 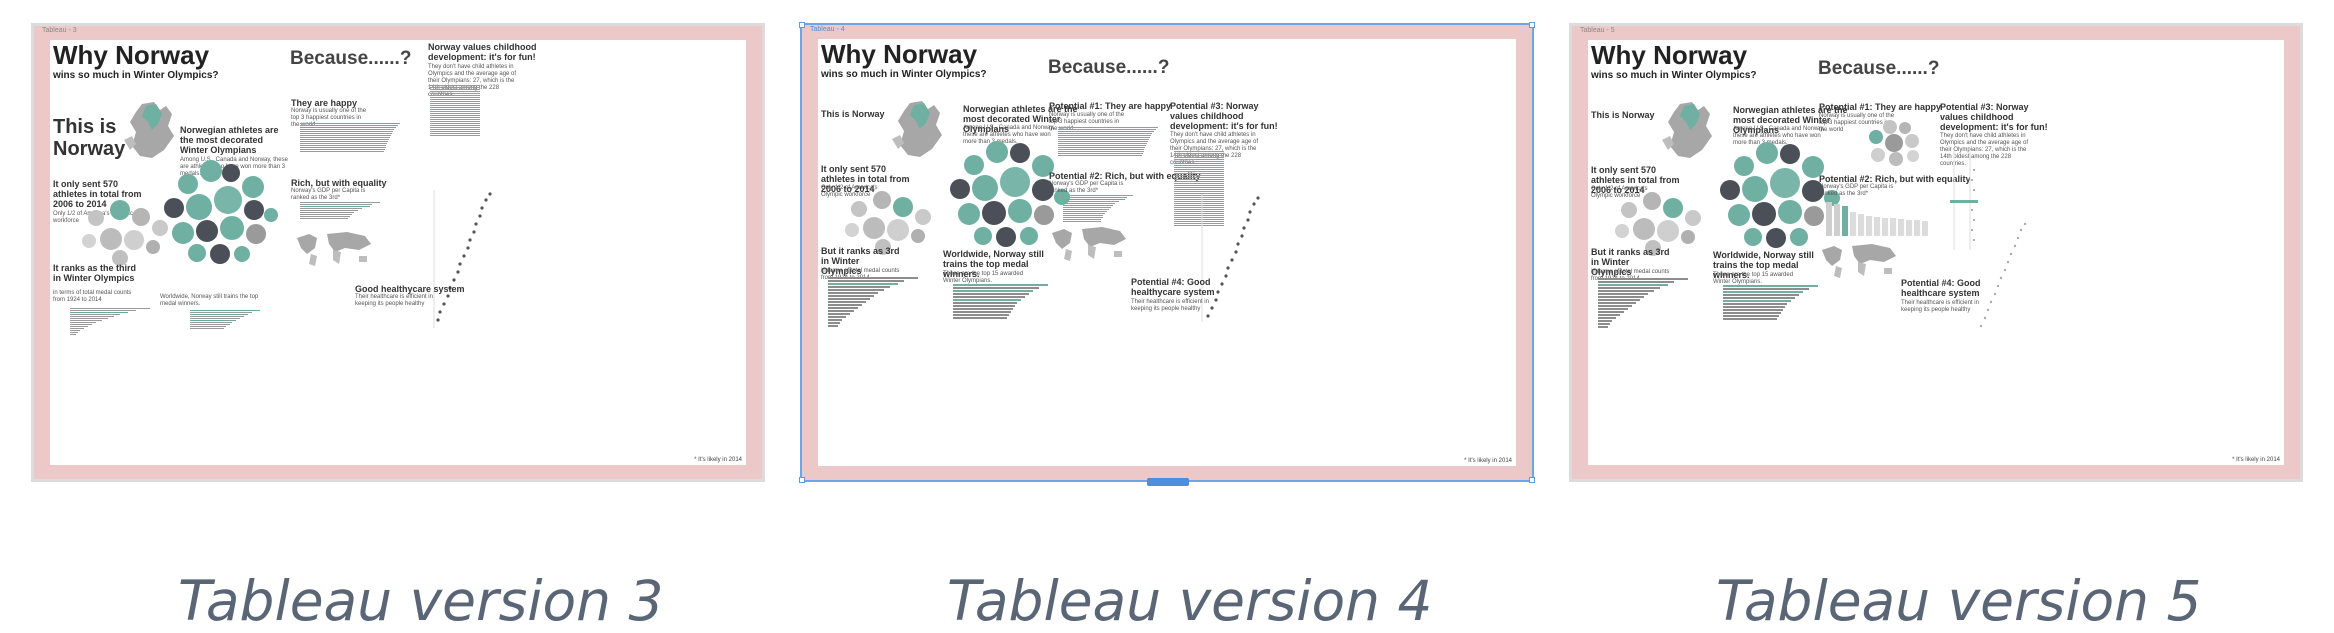 What do you see at coordinates (1877, 219) in the screenshot?
I see `gdp-column-chart` at bounding box center [1877, 219].